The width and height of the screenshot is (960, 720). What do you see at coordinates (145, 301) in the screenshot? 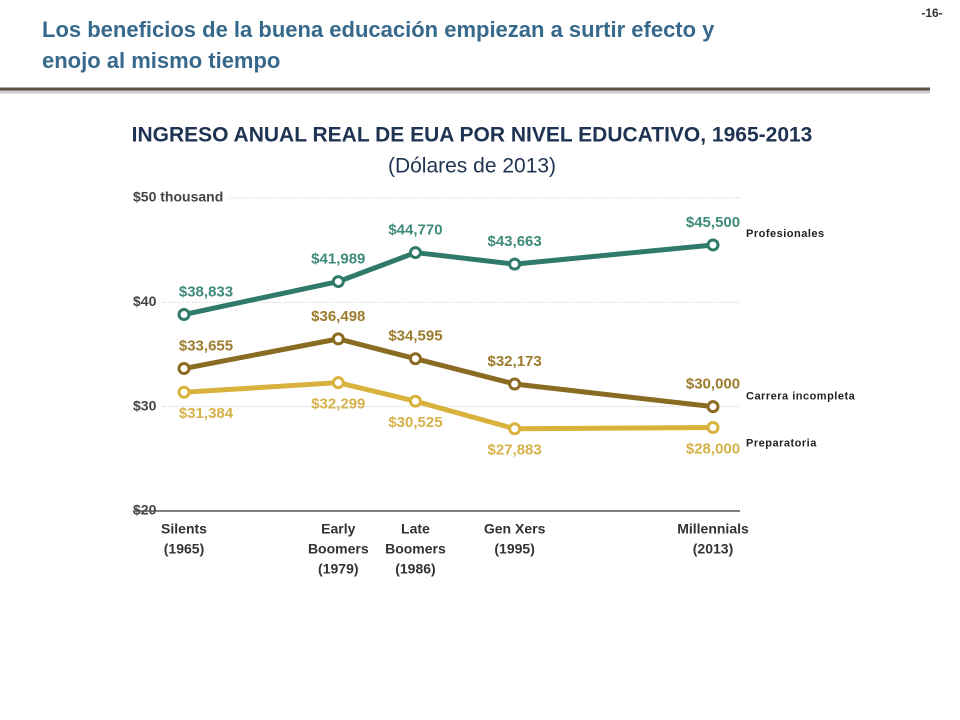
I see `y-tick-label: $40` at bounding box center [145, 301].